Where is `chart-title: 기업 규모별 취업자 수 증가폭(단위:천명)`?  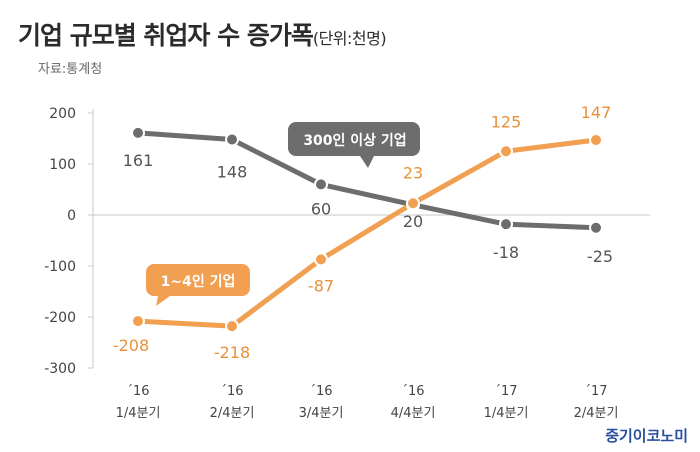
chart-title: 기업 규모별 취업자 수 증가폭(단위:천명) is located at coordinates (202, 34).